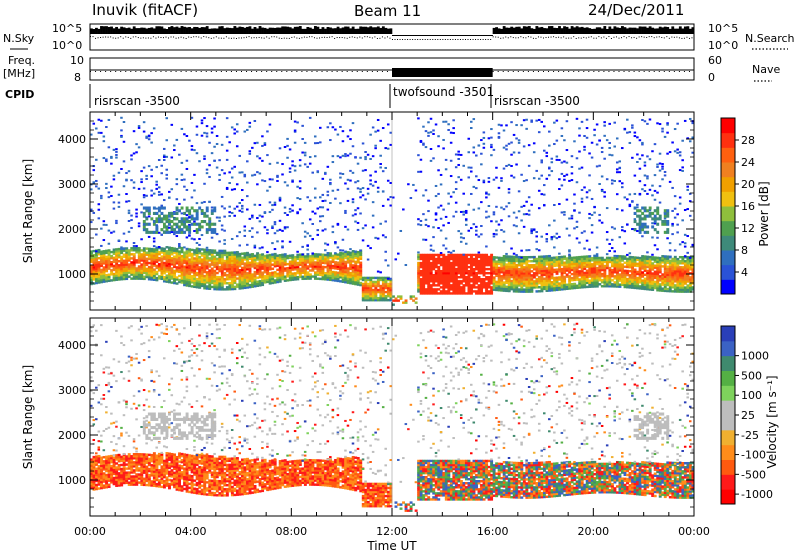 The width and height of the screenshot is (800, 554). I want to click on freq-label-1: Freq., so click(21, 60).